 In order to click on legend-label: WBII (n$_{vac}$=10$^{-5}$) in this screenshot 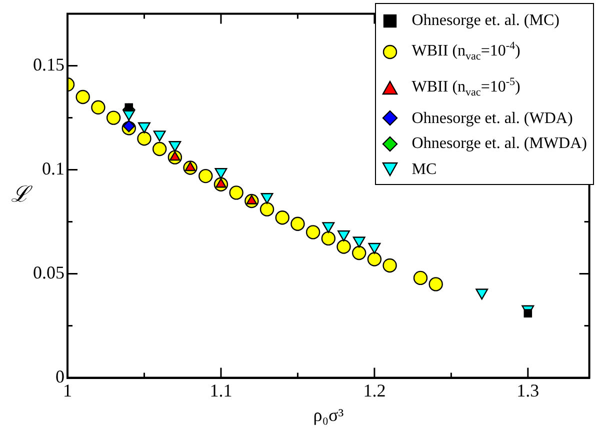, I will do `click(466, 87)`.